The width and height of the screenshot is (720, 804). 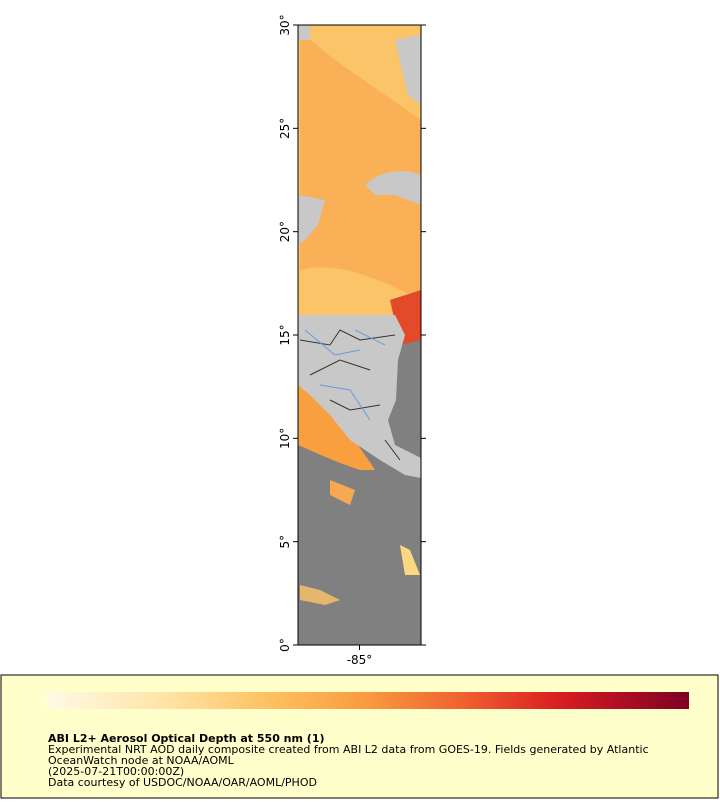 What do you see at coordinates (285, 24) in the screenshot?
I see `y-tick-label: 30°` at bounding box center [285, 24].